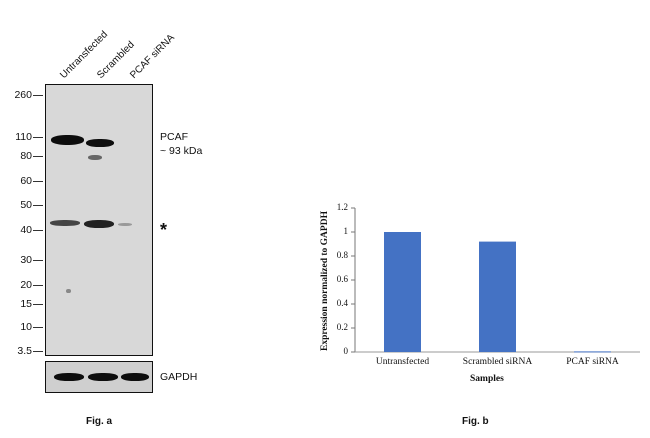  Describe the element at coordinates (592, 352) in the screenshot. I see `bar-pcaf-sirna` at that location.